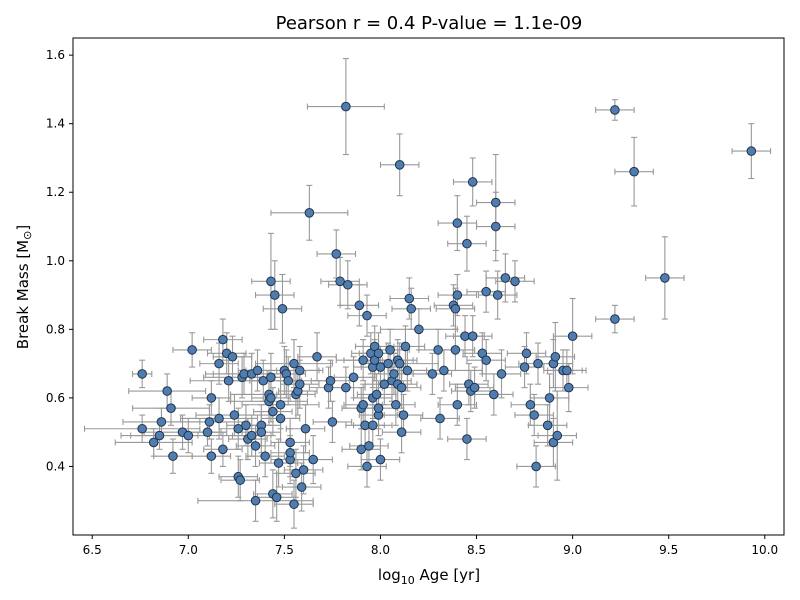  What do you see at coordinates (59, 260) in the screenshot?
I see `y-axis-ticks: 0.4 0.6 0.8 1.0 1.2 1.4 1.6` at bounding box center [59, 260].